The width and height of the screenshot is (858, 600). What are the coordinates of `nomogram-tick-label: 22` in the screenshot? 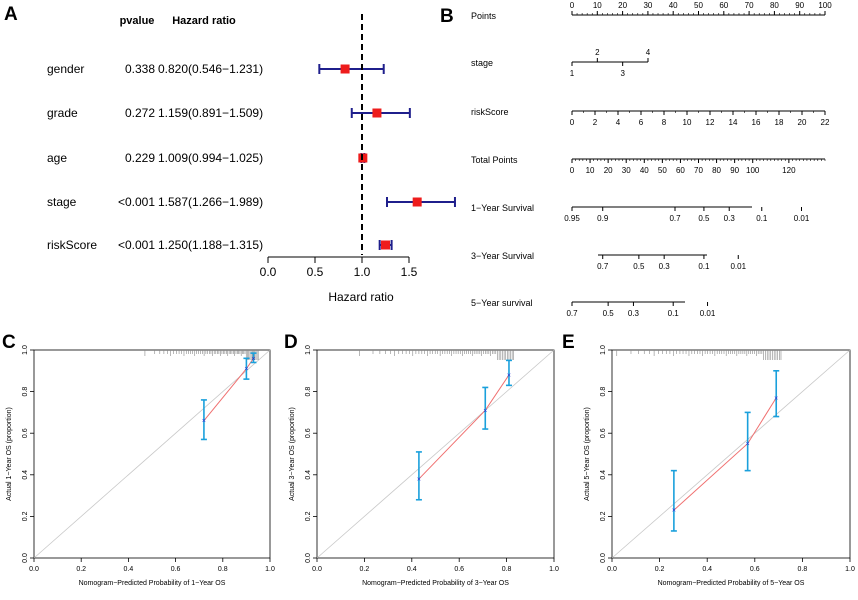 It's located at (825, 122).